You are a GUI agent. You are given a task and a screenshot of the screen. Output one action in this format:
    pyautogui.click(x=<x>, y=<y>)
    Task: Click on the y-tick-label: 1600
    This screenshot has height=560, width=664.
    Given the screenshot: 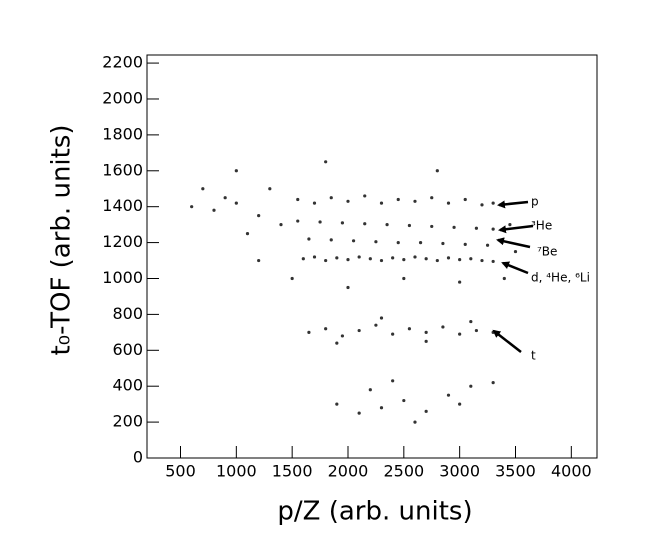 What is the action you would take?
    pyautogui.click(x=122, y=169)
    